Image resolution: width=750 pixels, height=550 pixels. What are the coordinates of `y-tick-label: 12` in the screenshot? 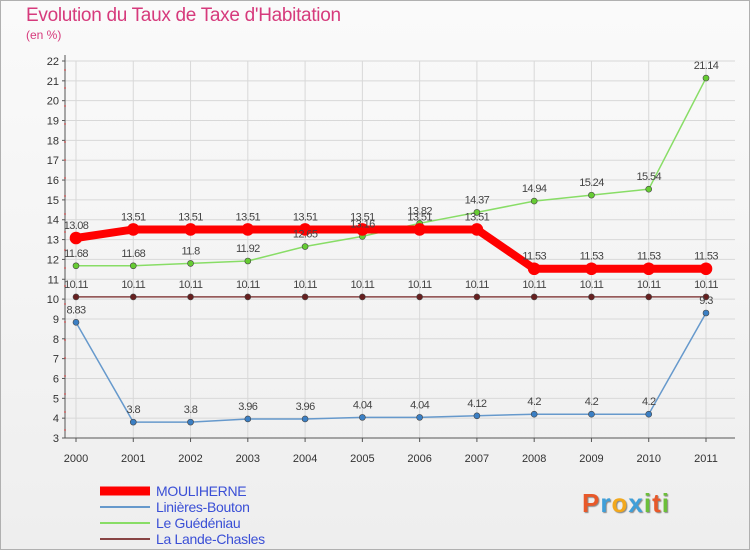 It's located at (53, 260).